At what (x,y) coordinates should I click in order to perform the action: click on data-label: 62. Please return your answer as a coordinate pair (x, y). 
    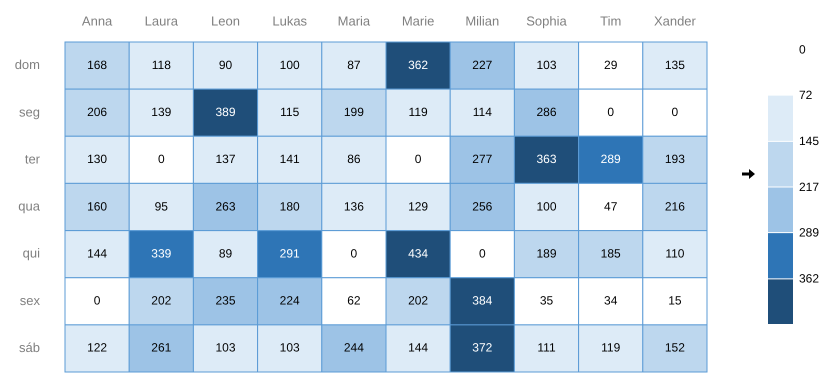
    Looking at the image, I should click on (354, 301).